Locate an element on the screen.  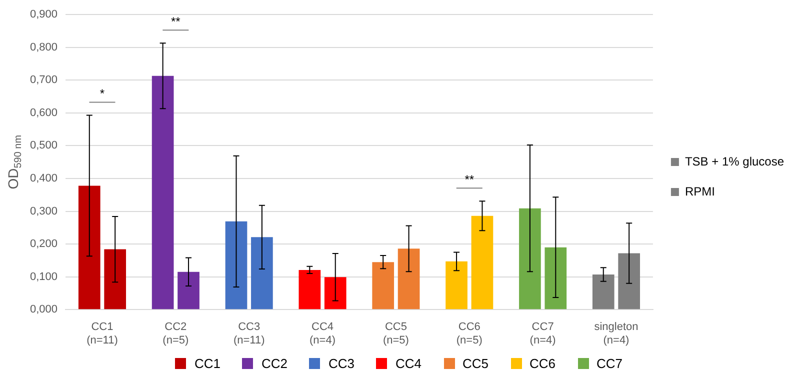
y-tick-label: 0,900 is located at coordinates (44, 14).